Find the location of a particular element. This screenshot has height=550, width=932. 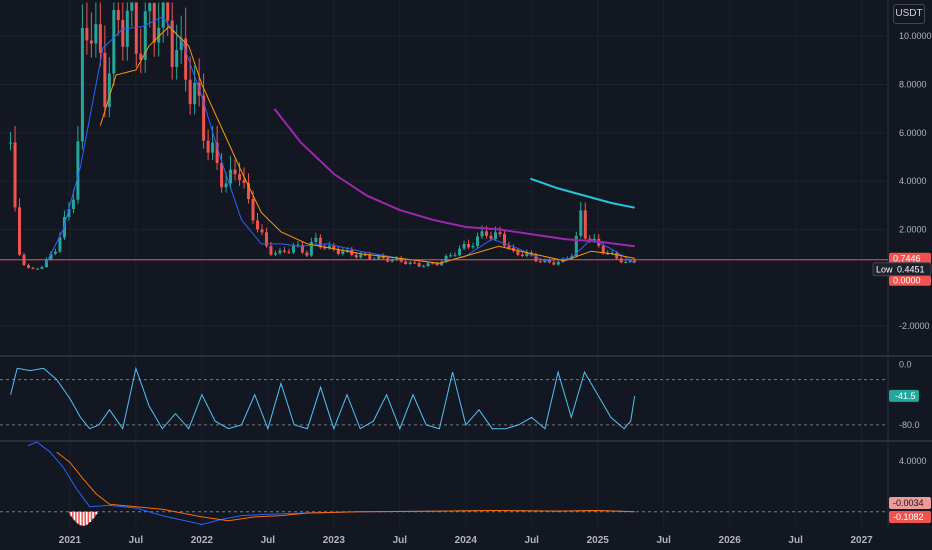

x-tick-label-8: 2025 is located at coordinates (598, 540).